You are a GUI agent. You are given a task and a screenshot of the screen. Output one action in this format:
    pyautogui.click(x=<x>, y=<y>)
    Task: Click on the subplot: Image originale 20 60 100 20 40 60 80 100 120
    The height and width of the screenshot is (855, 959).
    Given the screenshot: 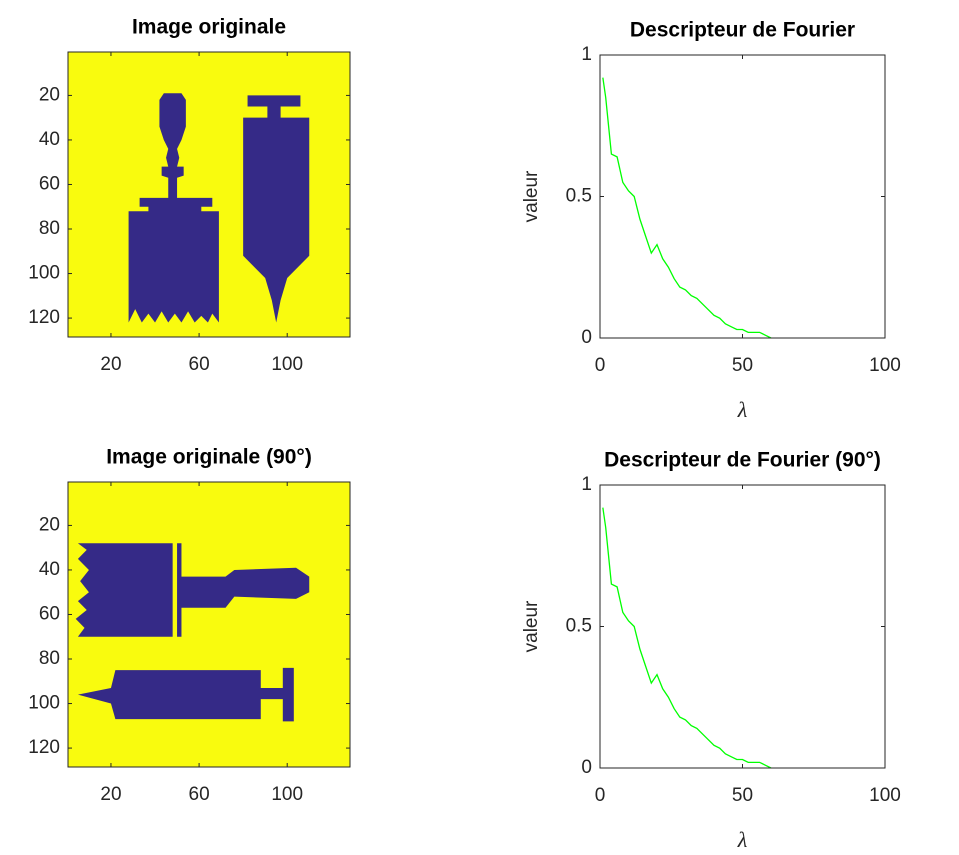 What is the action you would take?
    pyautogui.click(x=189, y=195)
    